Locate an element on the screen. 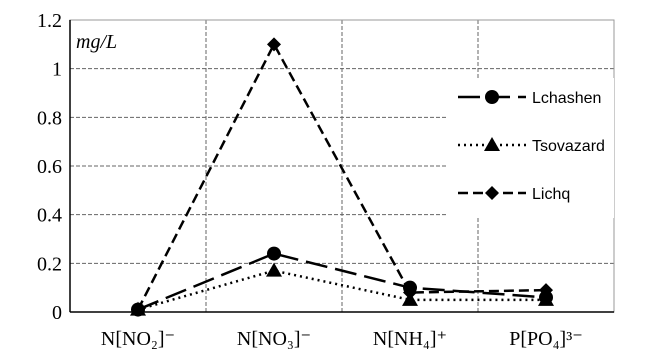  y-tick-label: 1.2 is located at coordinates (49, 21).